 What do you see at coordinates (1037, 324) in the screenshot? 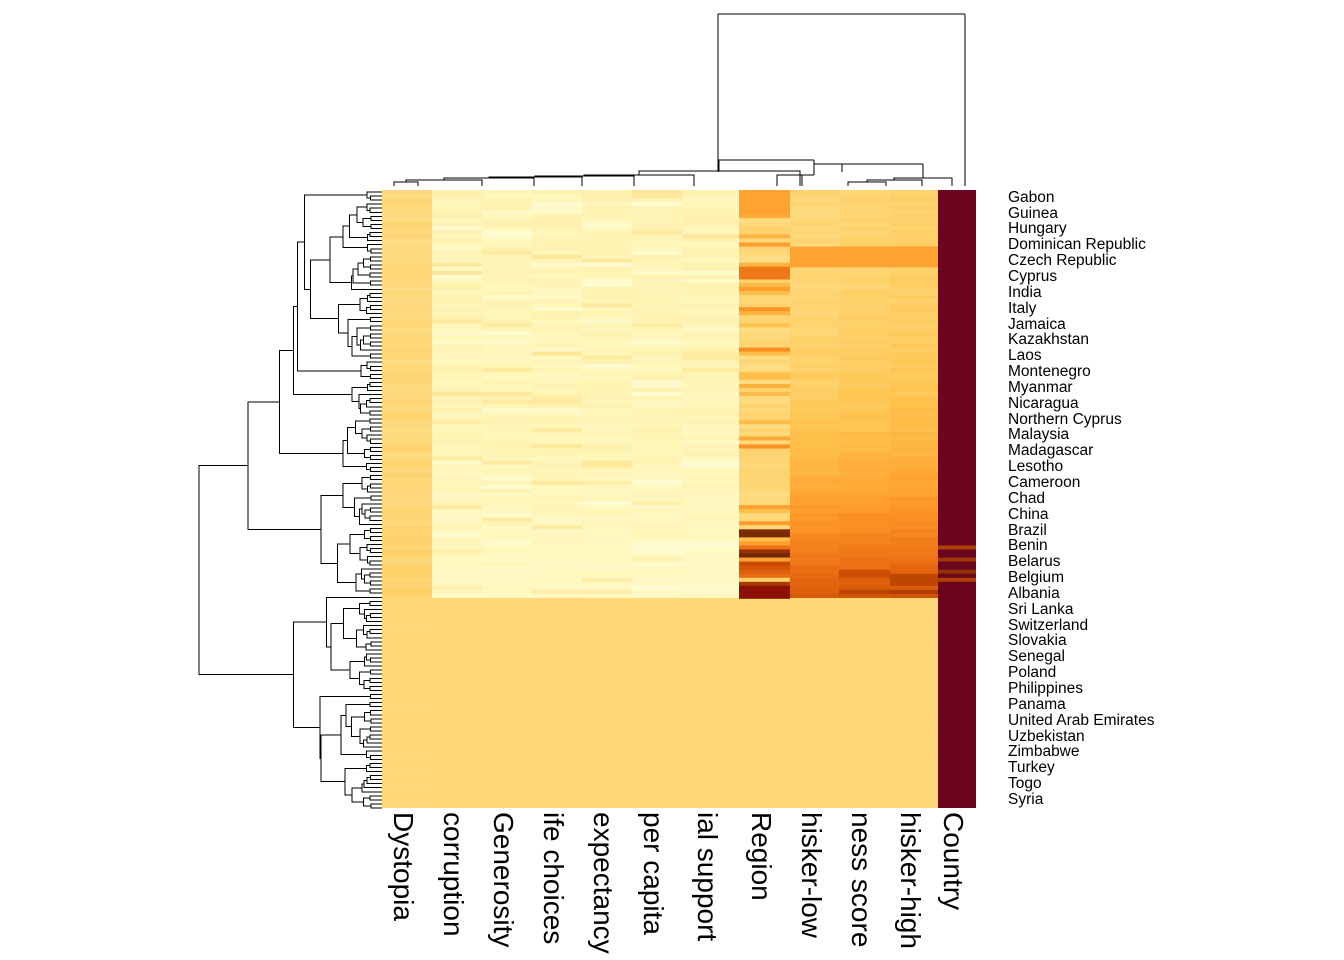
I see `row-tick-label: Jamaica` at bounding box center [1037, 324].